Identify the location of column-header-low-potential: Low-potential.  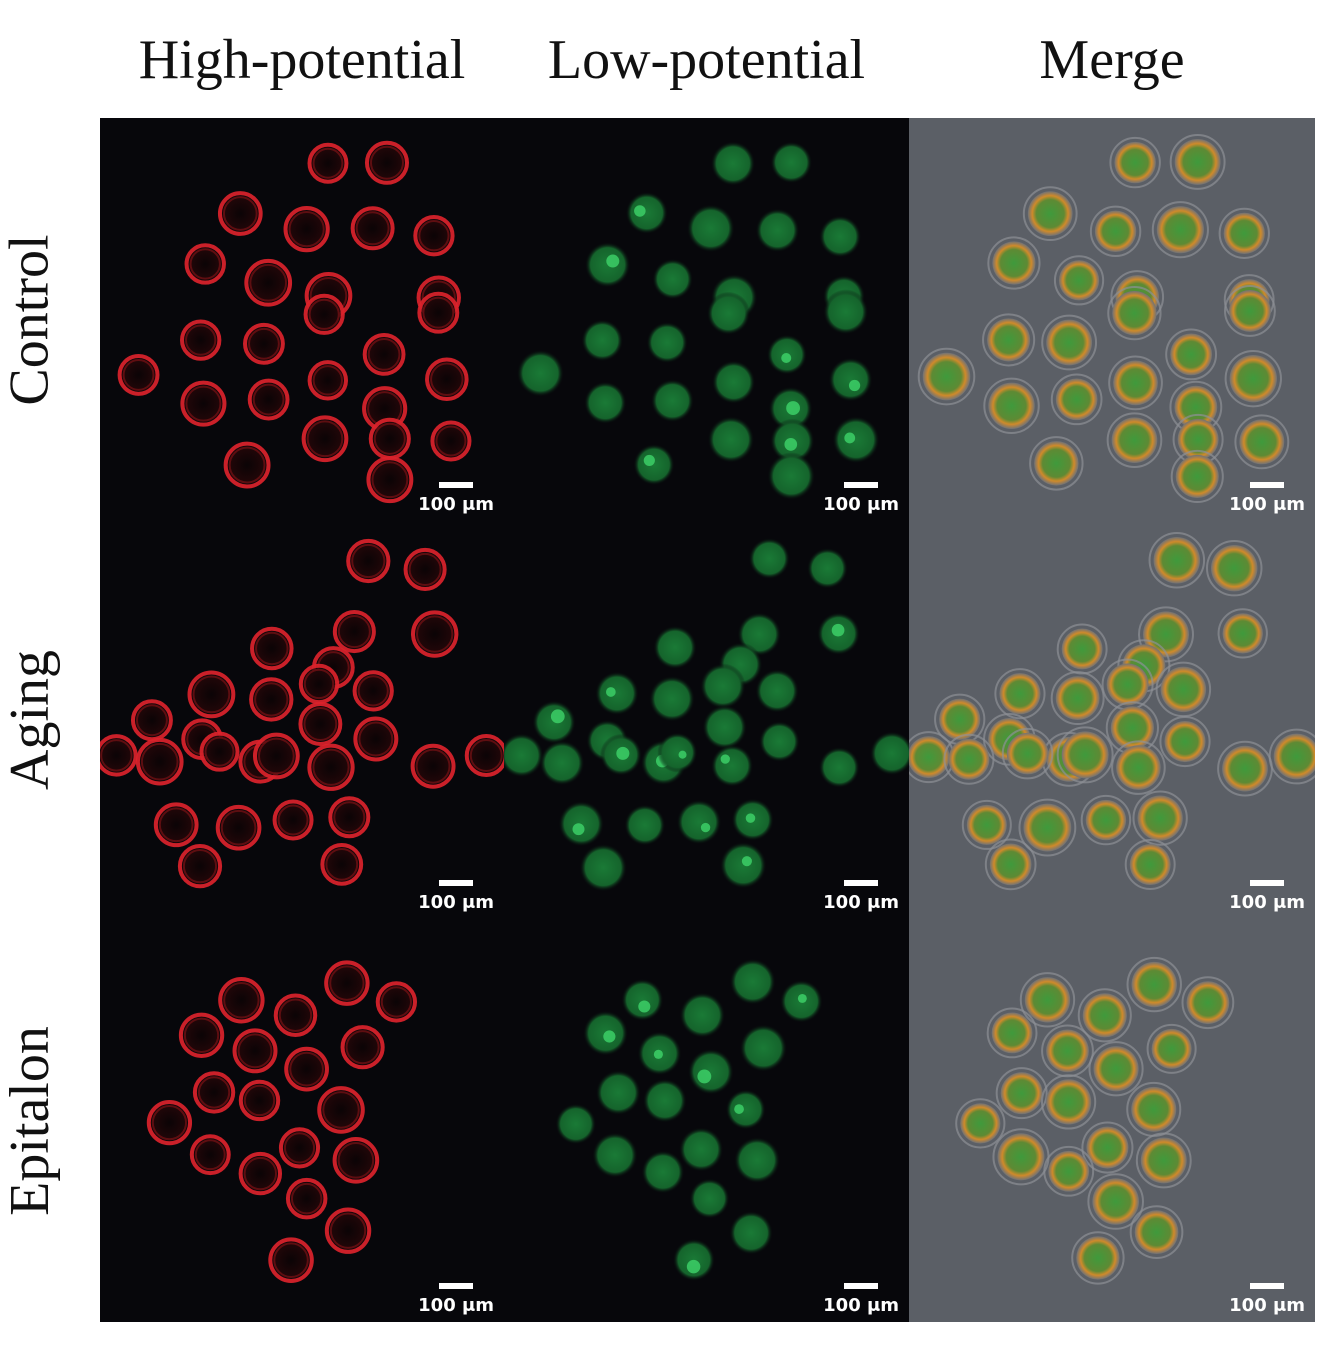
(706, 60).